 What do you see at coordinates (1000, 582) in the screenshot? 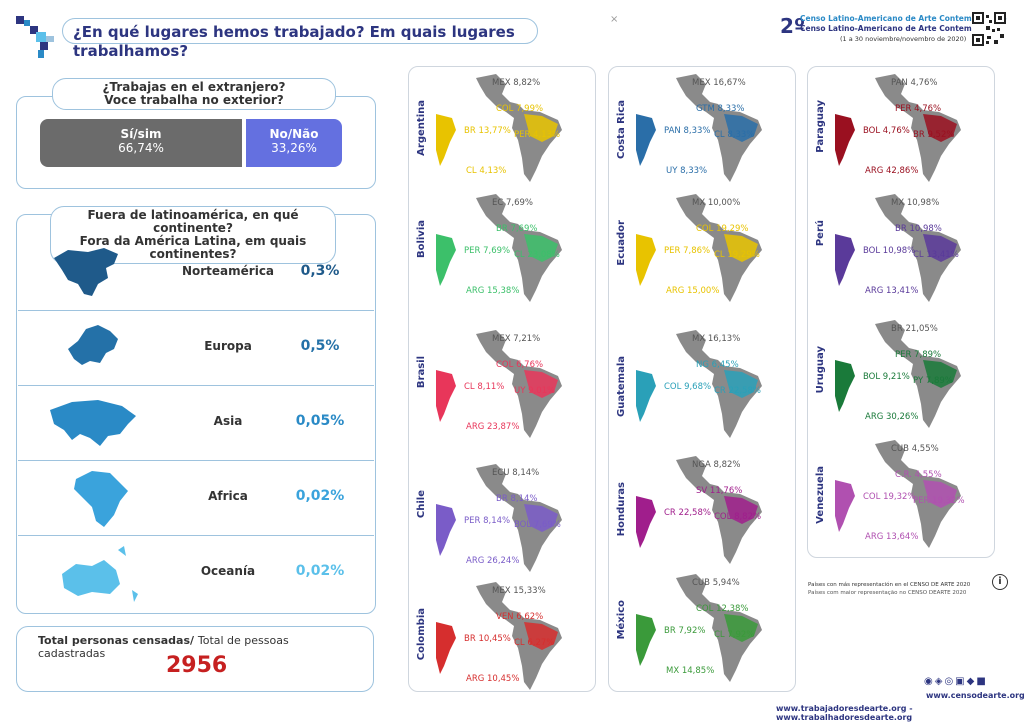
I see `info-icon: i` at bounding box center [1000, 582].